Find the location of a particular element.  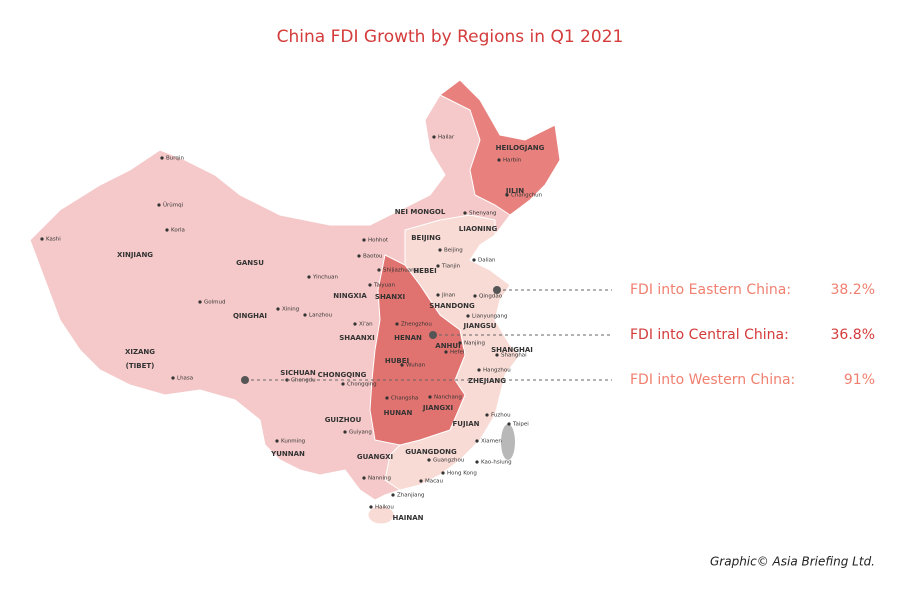

city-label: Yinchuan is located at coordinates (325, 278).